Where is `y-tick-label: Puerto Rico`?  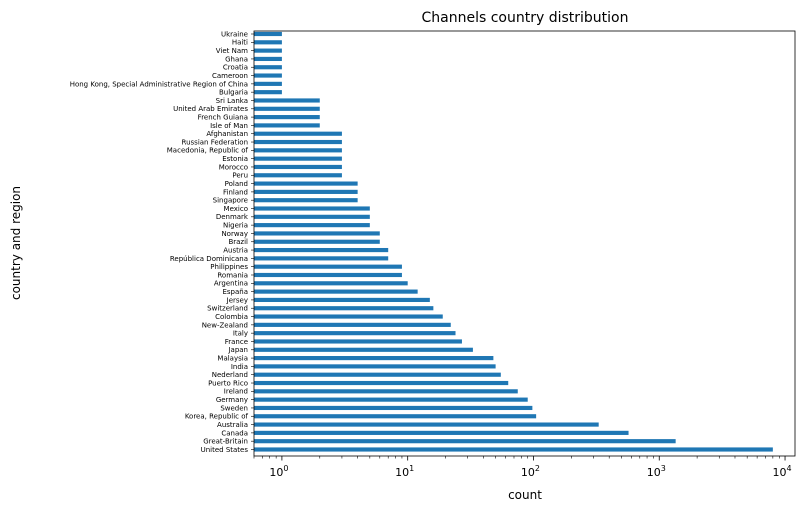 y-tick-label: Puerto Rico is located at coordinates (228, 383).